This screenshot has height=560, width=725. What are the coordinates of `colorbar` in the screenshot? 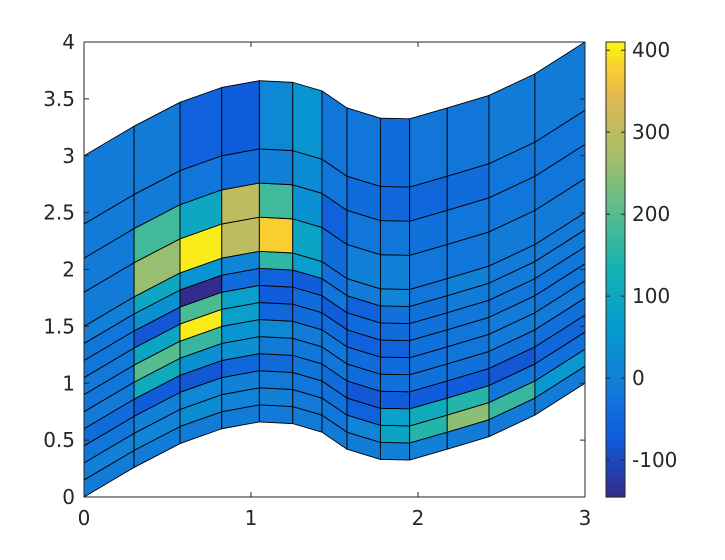 It's located at (615, 269).